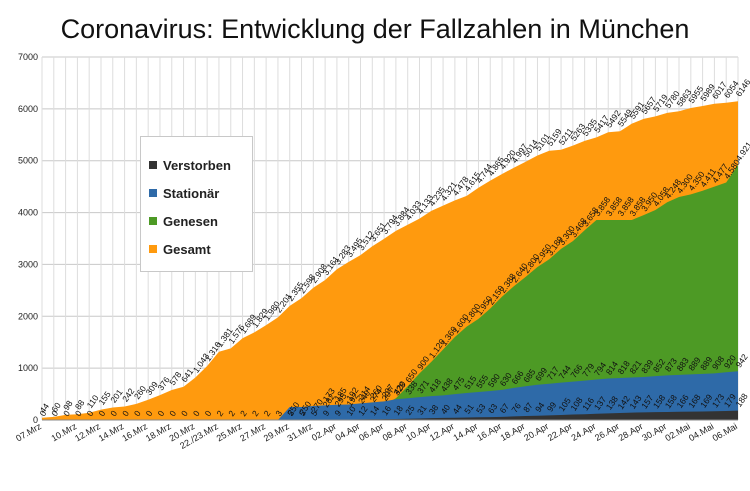 The width and height of the screenshot is (750, 491). What do you see at coordinates (64, 432) in the screenshot?
I see `x-tick-label: 10.Mrz` at bounding box center [64, 432].